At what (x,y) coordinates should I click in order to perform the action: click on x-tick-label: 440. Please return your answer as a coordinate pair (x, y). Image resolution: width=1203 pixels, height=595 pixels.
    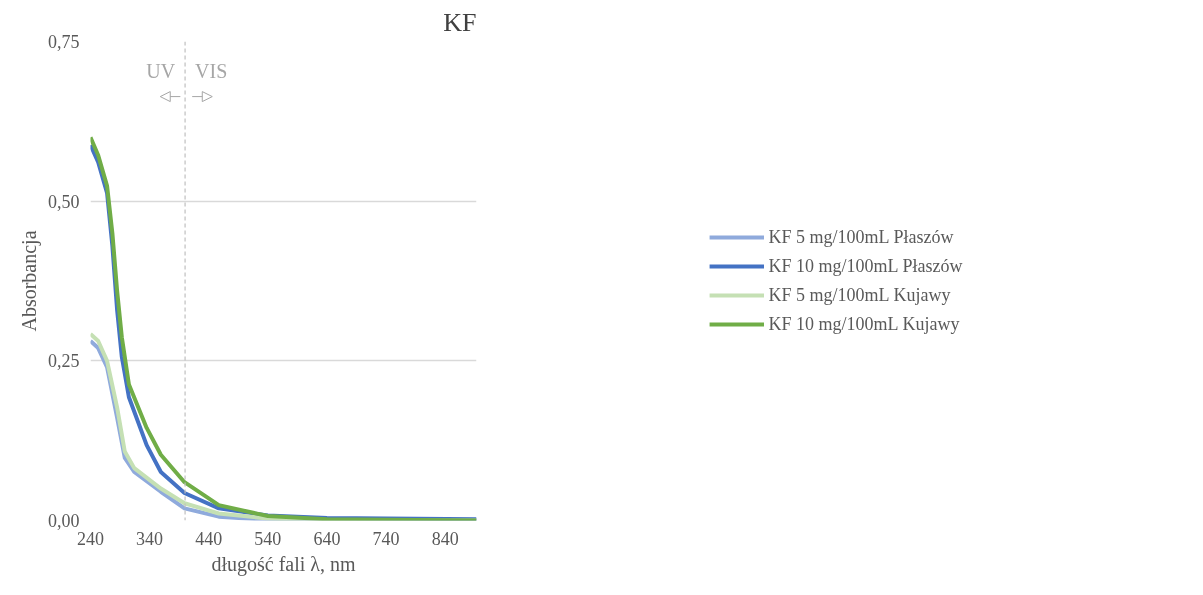
    Looking at the image, I should click on (209, 538).